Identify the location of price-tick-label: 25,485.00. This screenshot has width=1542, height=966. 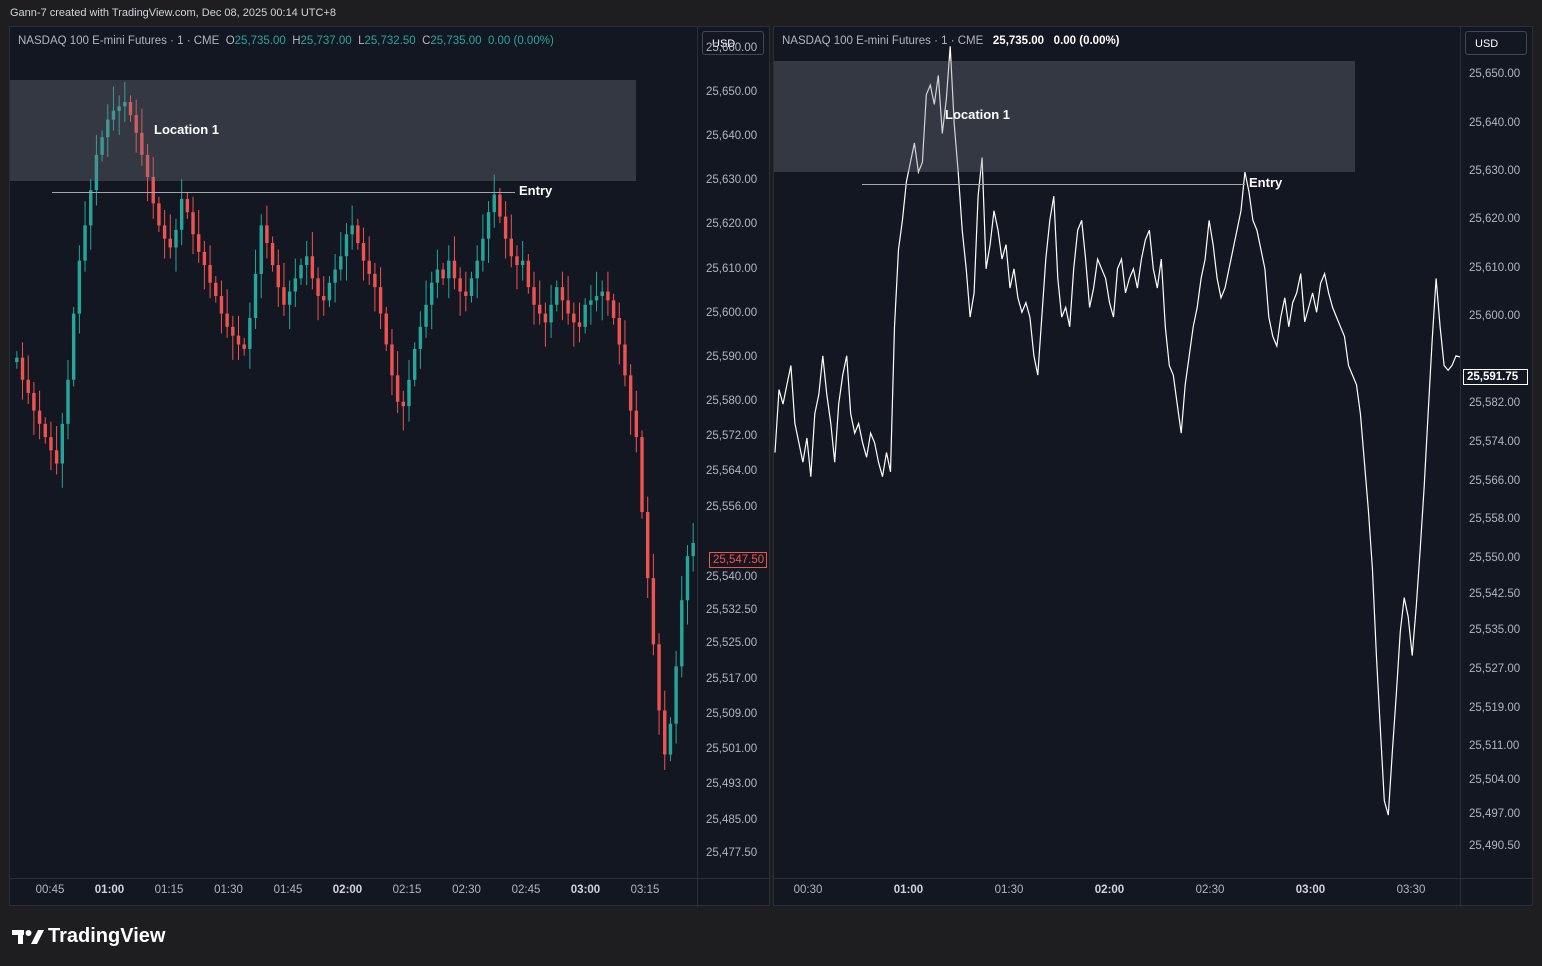
(732, 819).